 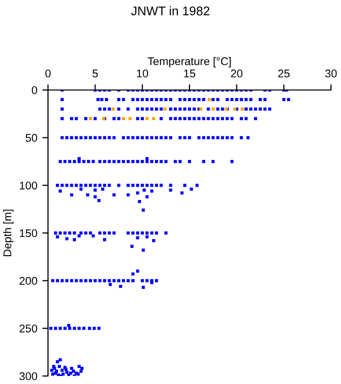 What do you see at coordinates (284, 74) in the screenshot?
I see `x-tick-label: 25` at bounding box center [284, 74].